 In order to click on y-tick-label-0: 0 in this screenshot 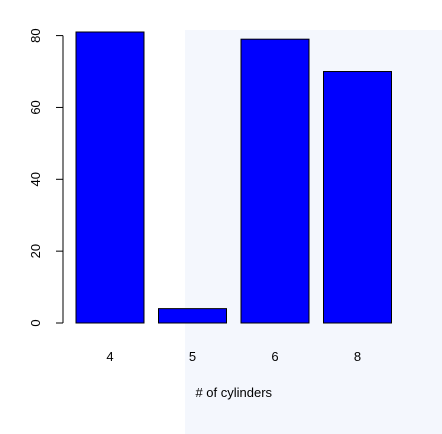, I will do `click(35, 322)`.